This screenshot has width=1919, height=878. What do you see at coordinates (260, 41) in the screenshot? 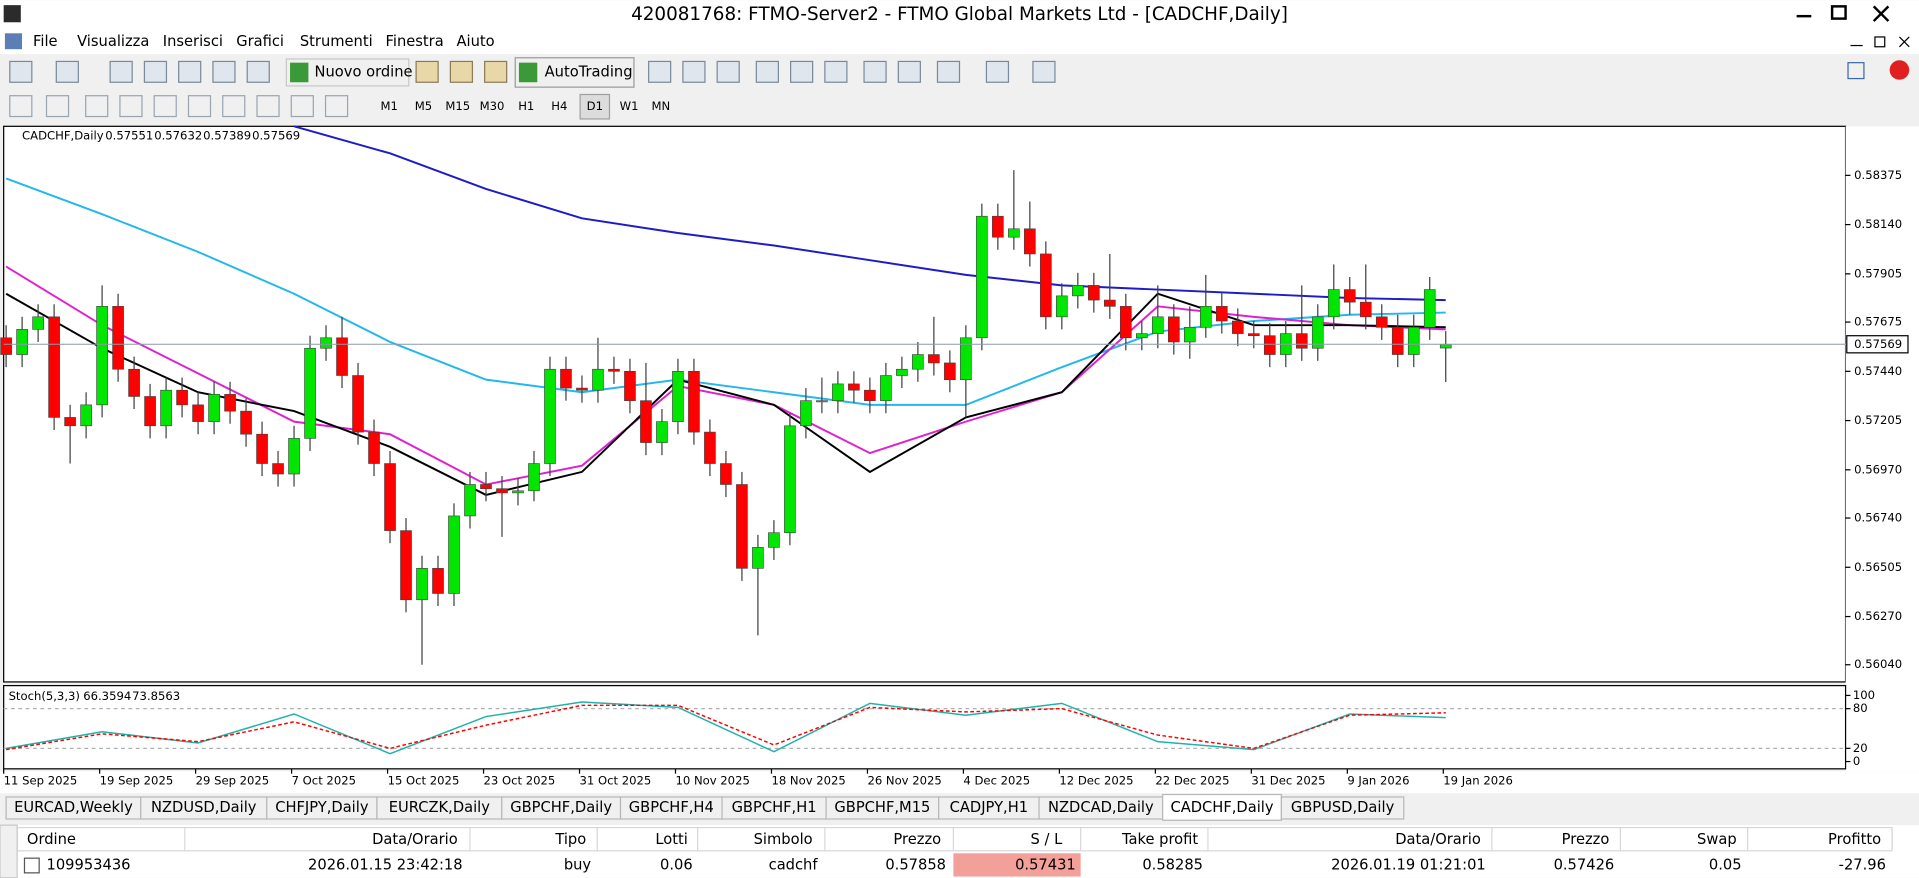
I see `menu-item: Grafici` at bounding box center [260, 41].